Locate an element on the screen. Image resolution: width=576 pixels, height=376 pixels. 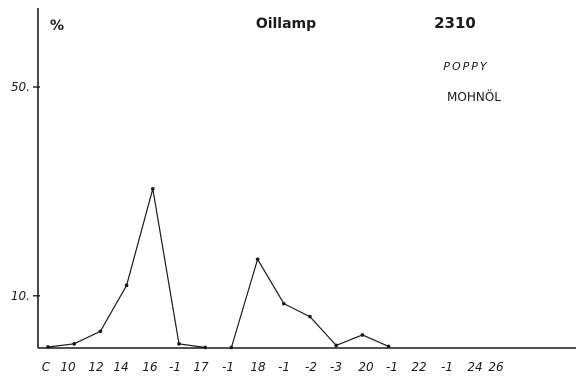
x-tick-label: 26 is located at coordinates (496, 367).